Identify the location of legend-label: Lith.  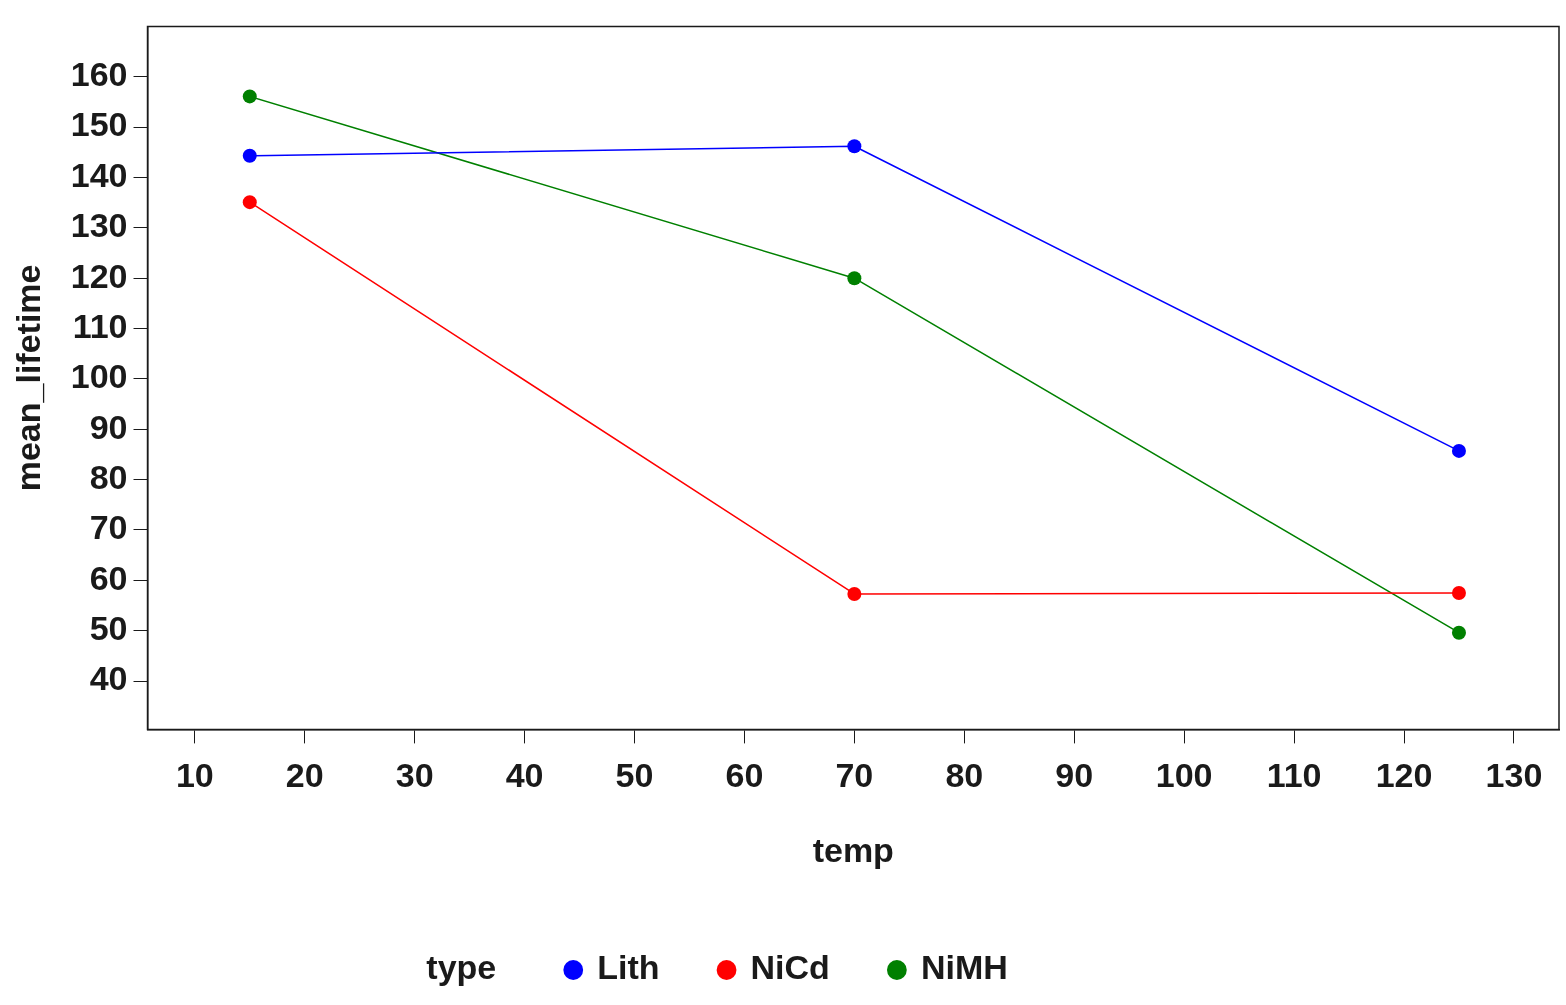
(628, 967).